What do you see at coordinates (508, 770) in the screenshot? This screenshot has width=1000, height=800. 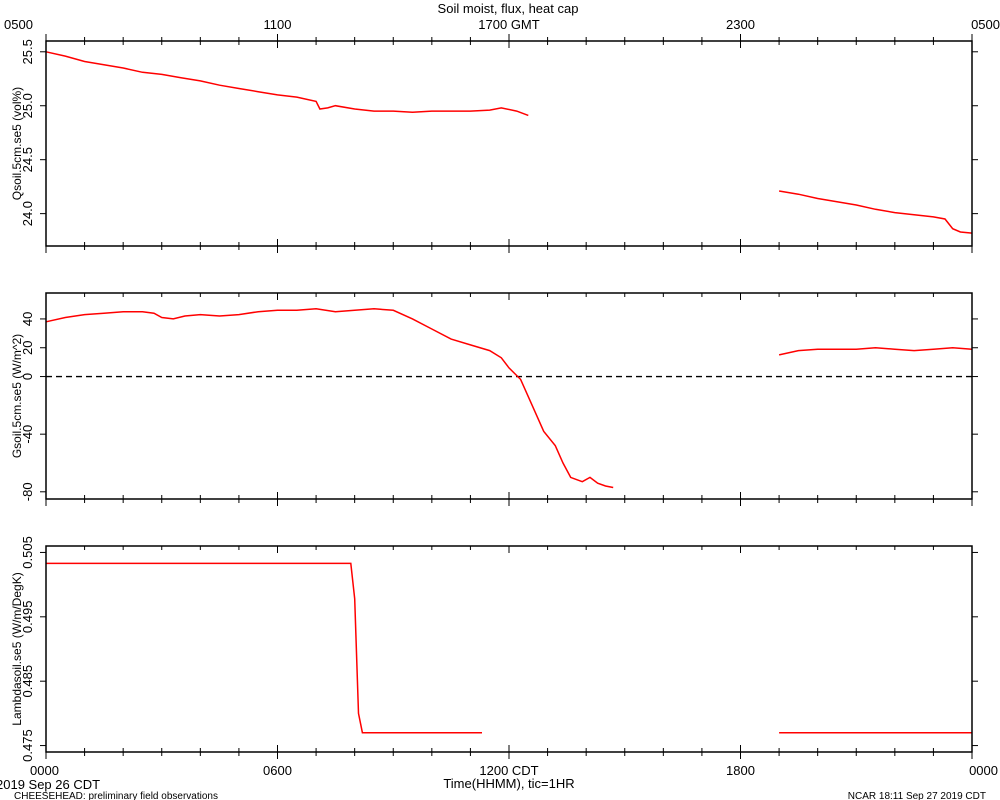 I see `bottom-axis-tick-label: 1200 CDT` at bounding box center [508, 770].